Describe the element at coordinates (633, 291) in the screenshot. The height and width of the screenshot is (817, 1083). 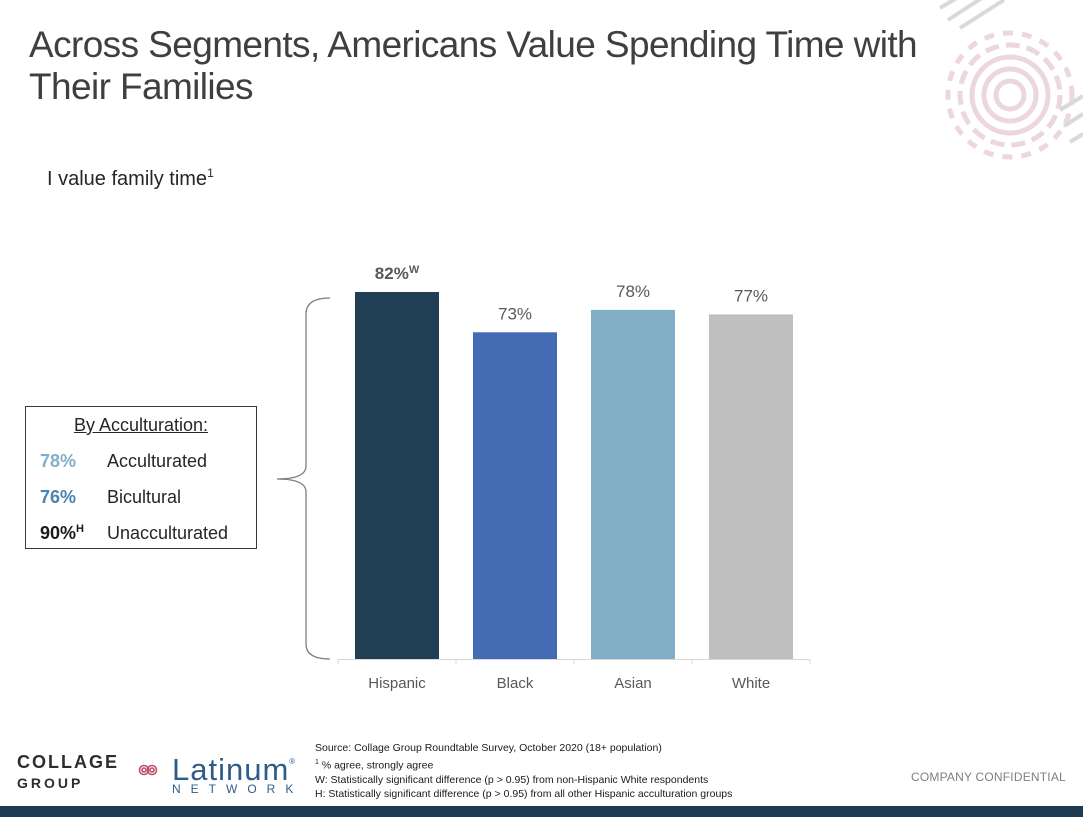
I see `value-label-asian: 78%` at that location.